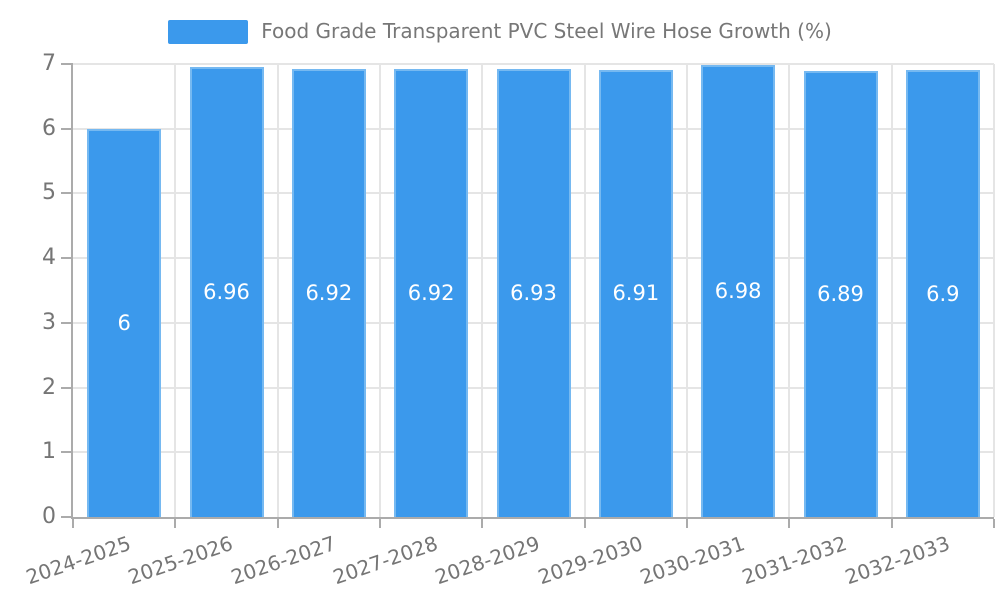 This screenshot has width=1000, height=600. I want to click on x-tick-label: 2027-2028, so click(385, 560).